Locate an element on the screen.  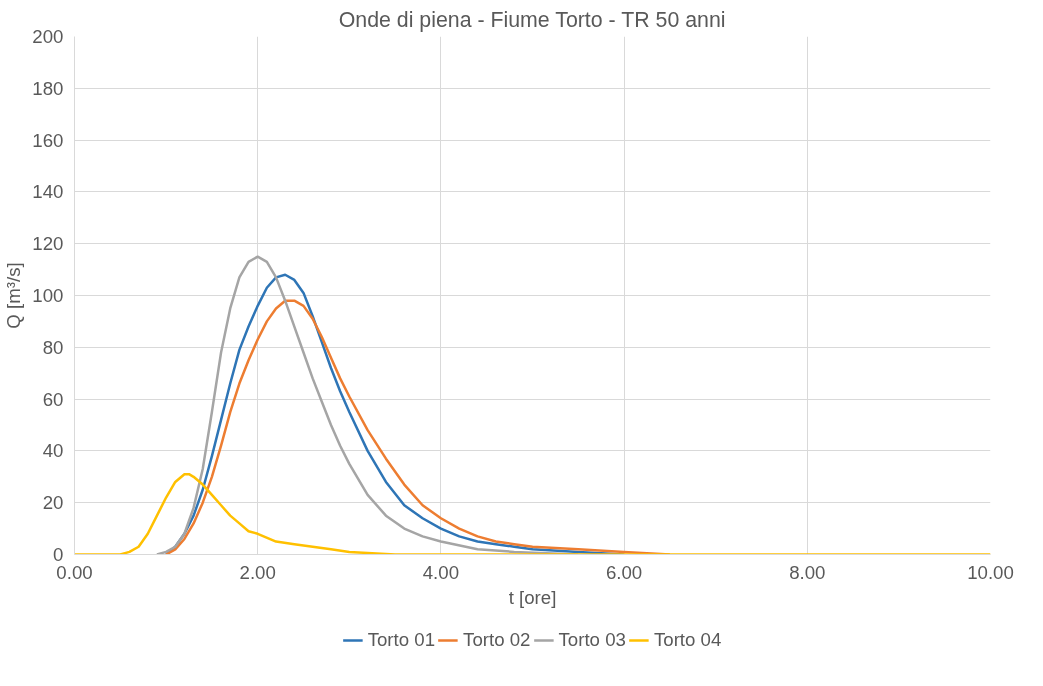
y-tick-label: 20 is located at coordinates (53, 503).